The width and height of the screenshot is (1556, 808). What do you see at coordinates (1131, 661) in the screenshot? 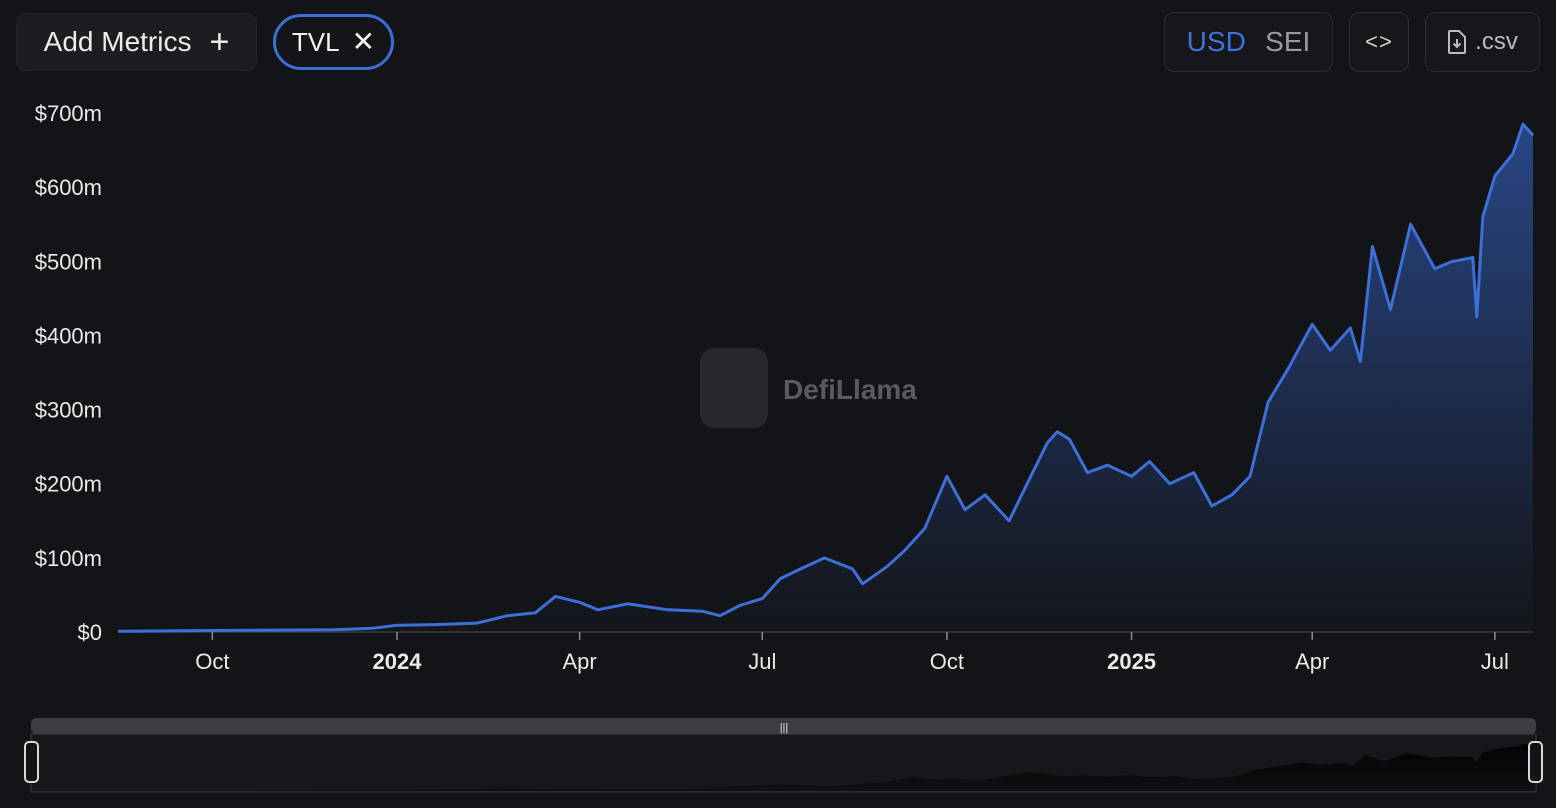
I see `x-tick-label: 2025` at bounding box center [1131, 661].